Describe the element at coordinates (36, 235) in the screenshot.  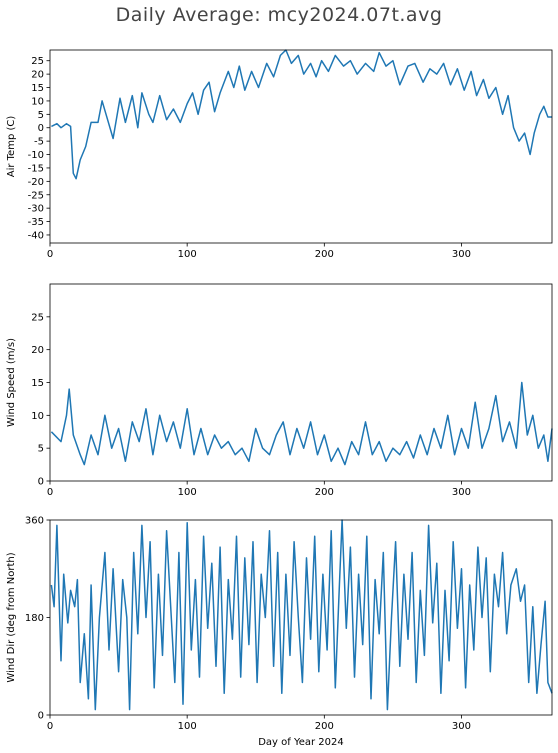
I see `y-tick-label: -40` at that location.